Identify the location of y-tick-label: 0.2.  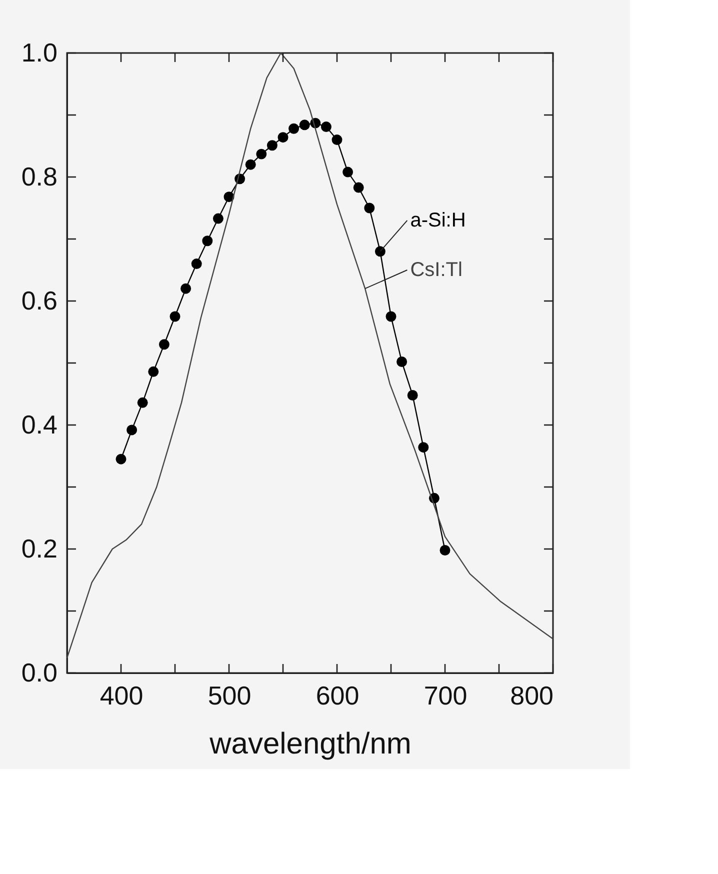
(39, 549).